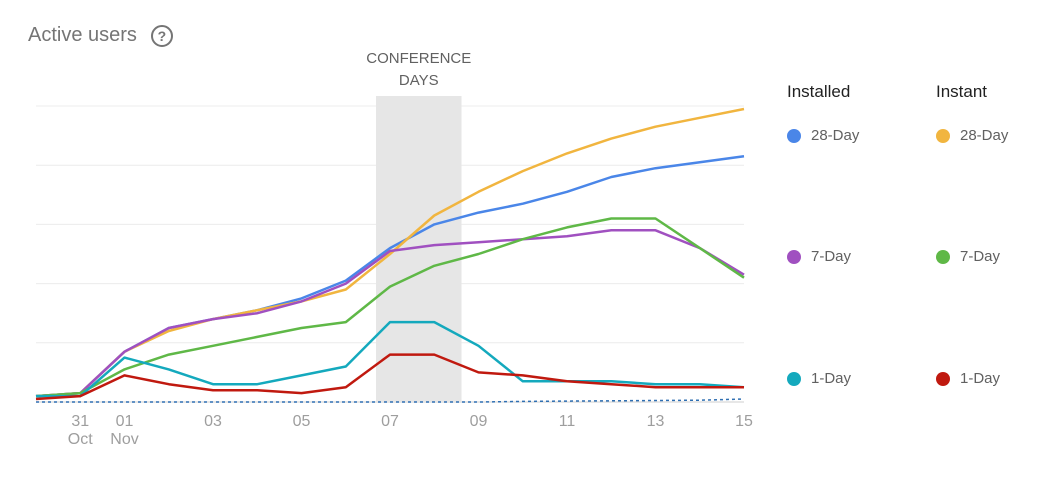 This screenshot has height=490, width=1052. I want to click on legend-item-installed-28-day: 28-Day, so click(823, 135).